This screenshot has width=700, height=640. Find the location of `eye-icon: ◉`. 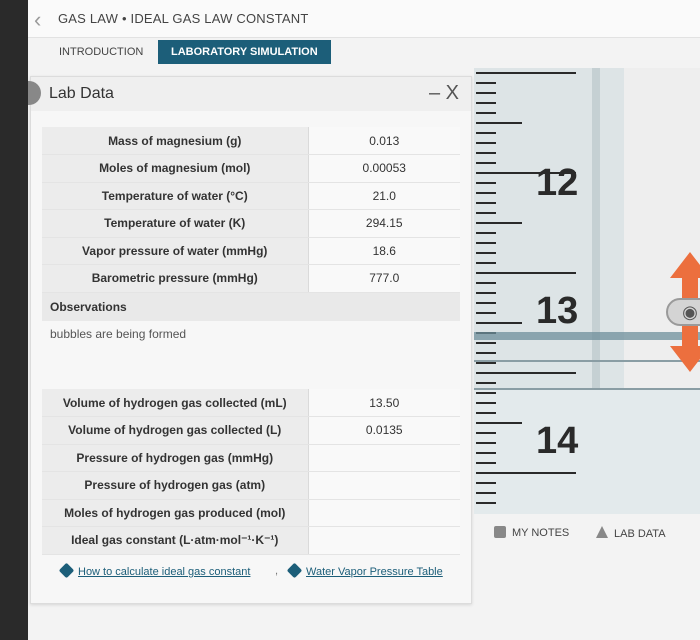

eye-icon: ◉ is located at coordinates (683, 312).